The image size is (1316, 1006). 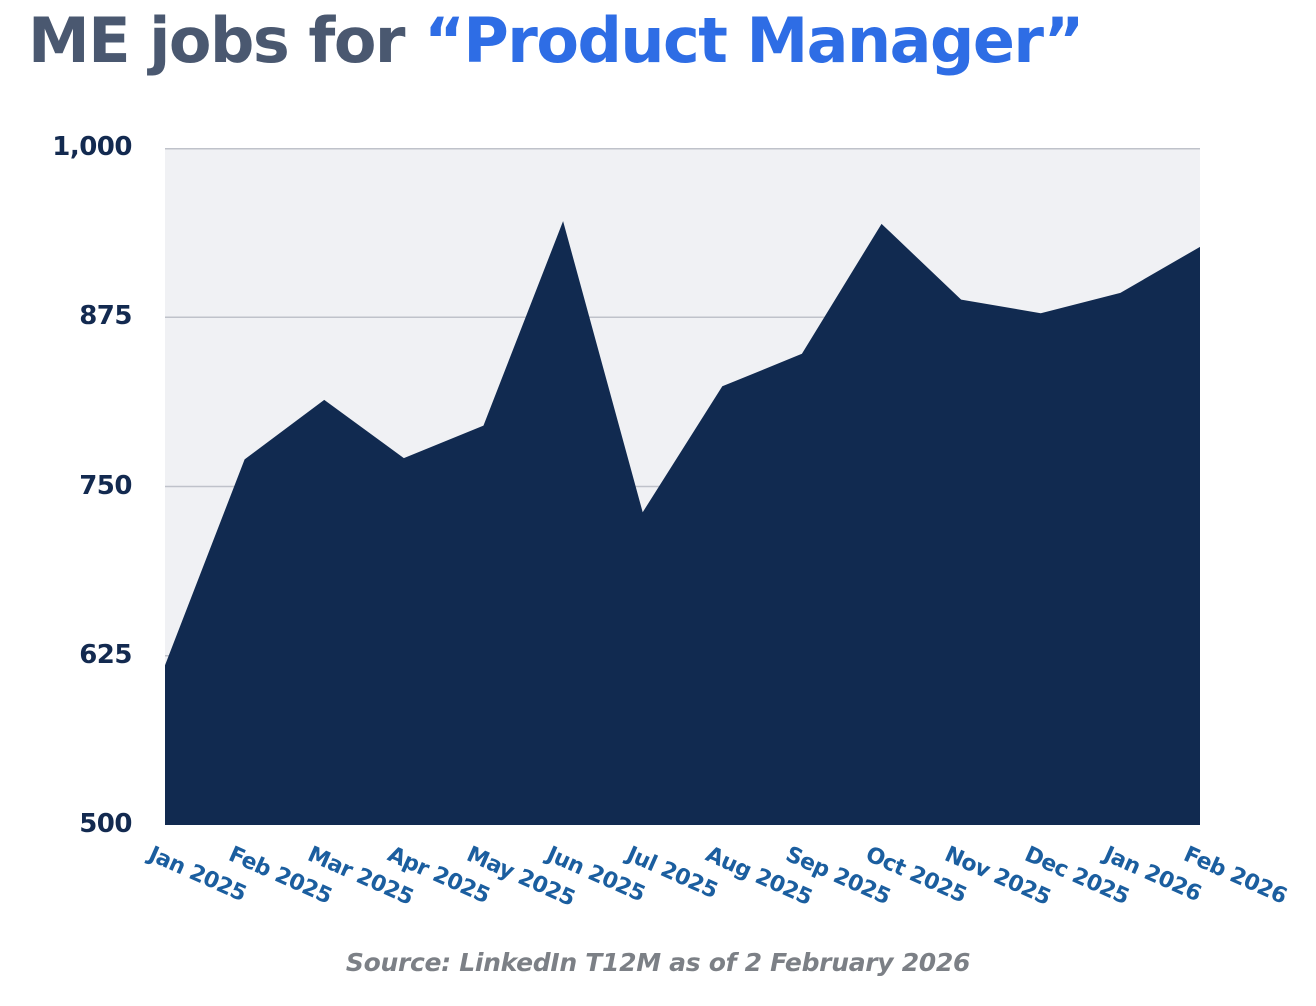 What do you see at coordinates (105, 316) in the screenshot?
I see `y-axis-label: 875` at bounding box center [105, 316].